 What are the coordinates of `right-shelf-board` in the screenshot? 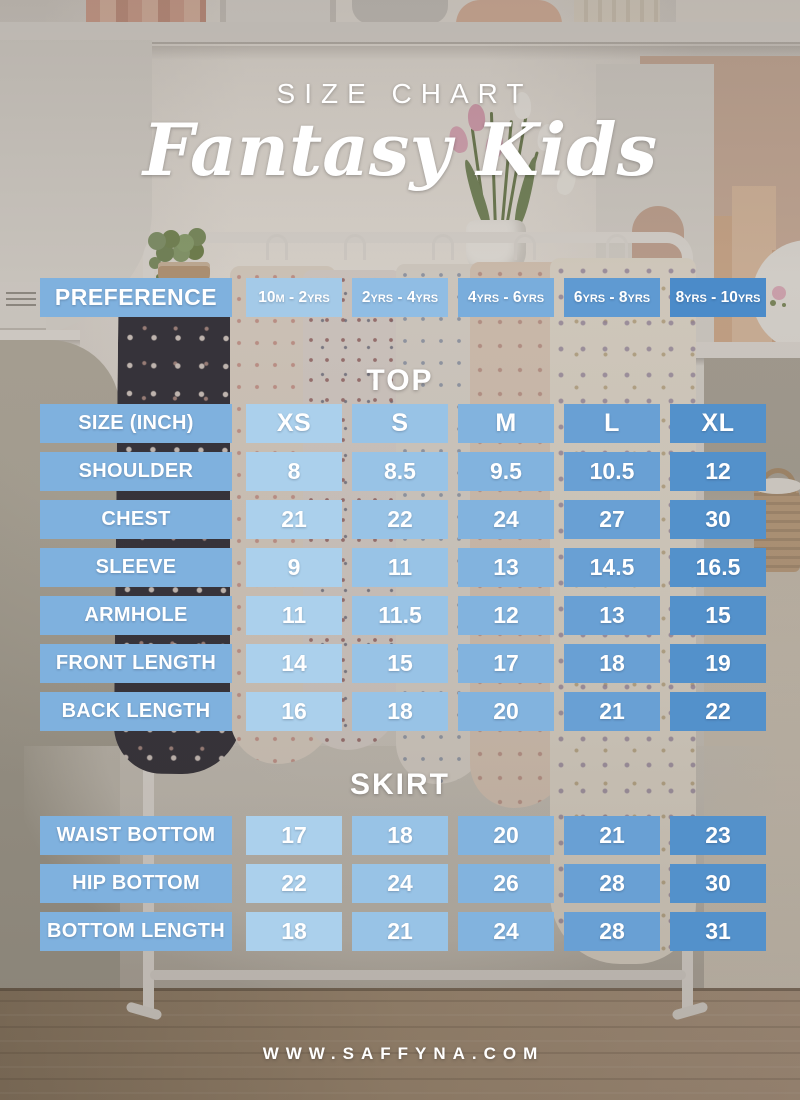 It's located at (744, 350).